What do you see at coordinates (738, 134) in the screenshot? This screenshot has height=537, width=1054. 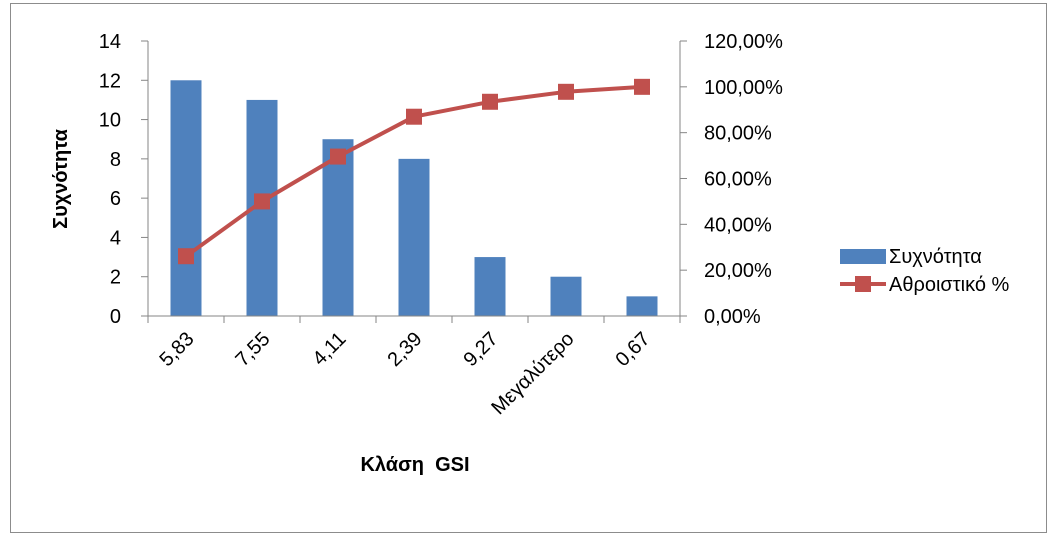 I see `y2-tick-label-4: 80,00%` at bounding box center [738, 134].